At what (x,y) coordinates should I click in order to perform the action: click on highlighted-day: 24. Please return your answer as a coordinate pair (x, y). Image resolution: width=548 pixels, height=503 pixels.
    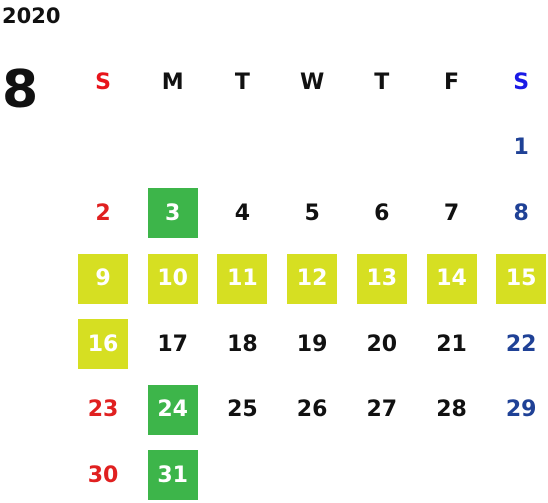
    Looking at the image, I should click on (172, 409).